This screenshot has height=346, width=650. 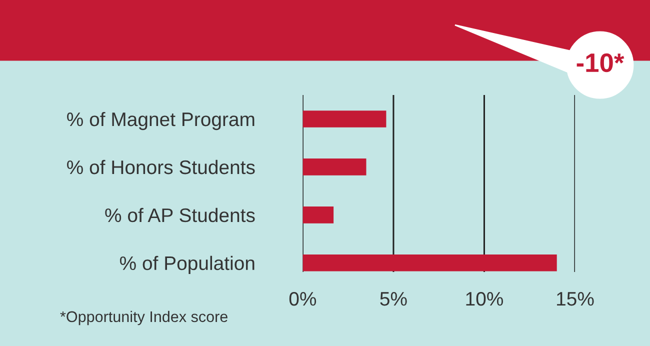 What do you see at coordinates (302, 299) in the screenshot?
I see `x-tick-label: 0%` at bounding box center [302, 299].